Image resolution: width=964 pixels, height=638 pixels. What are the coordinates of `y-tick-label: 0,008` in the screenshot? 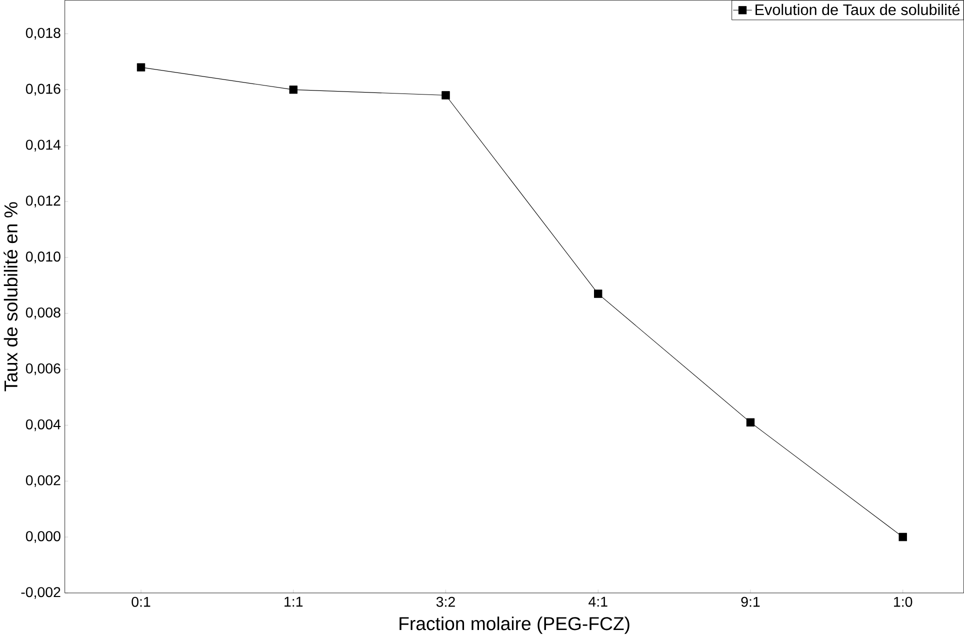 It's located at (43, 314).